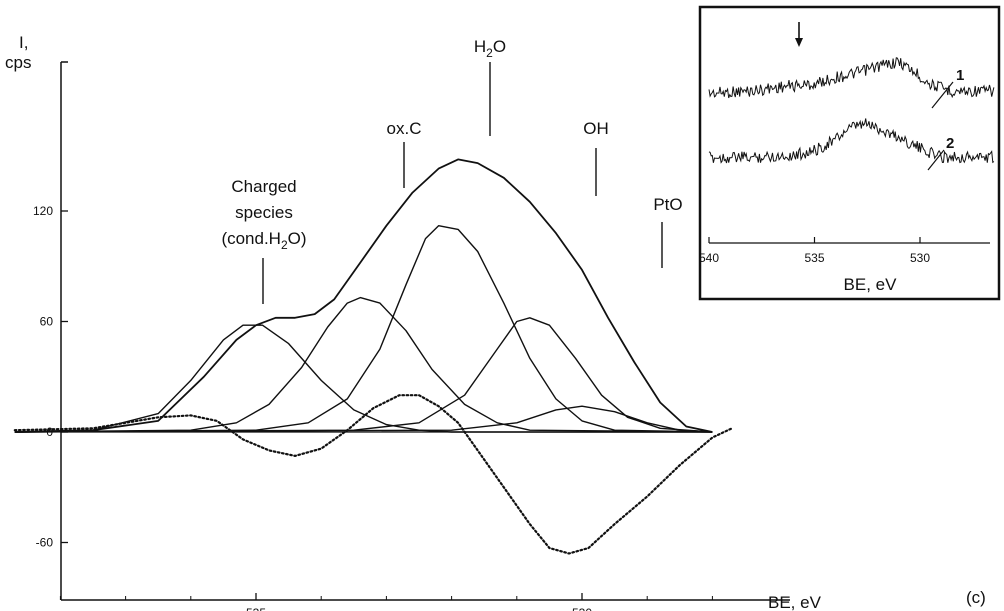 This screenshot has width=1004, height=611. Describe the element at coordinates (256, 608) in the screenshot. I see `x-tick-label: 535` at that location.